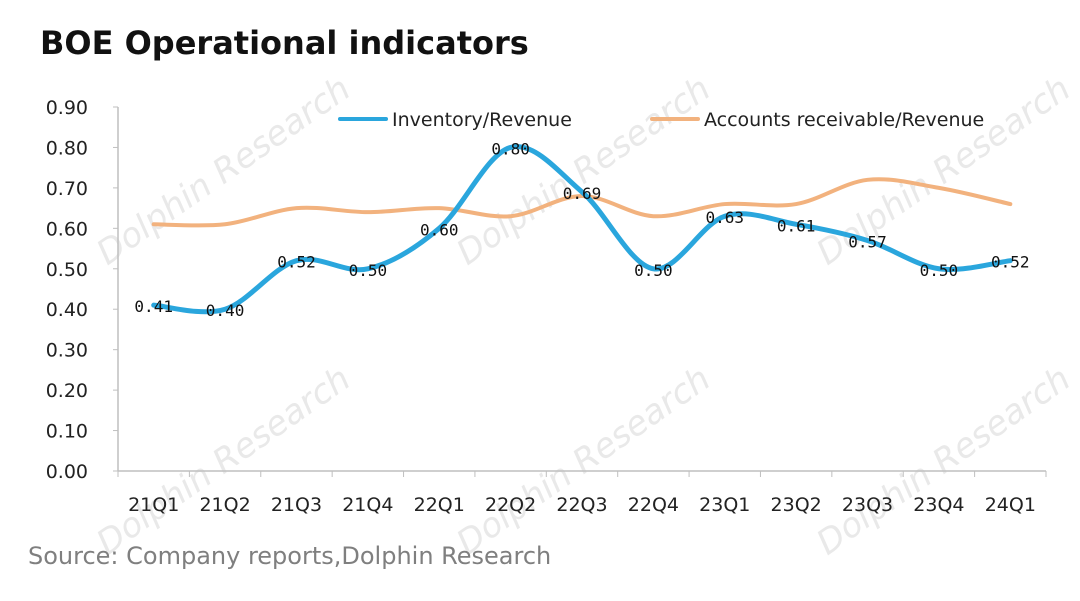 This screenshot has height=601, width=1080. Describe the element at coordinates (844, 120) in the screenshot. I see `legend-receivable-label: Accounts receivable/Revenue` at that location.